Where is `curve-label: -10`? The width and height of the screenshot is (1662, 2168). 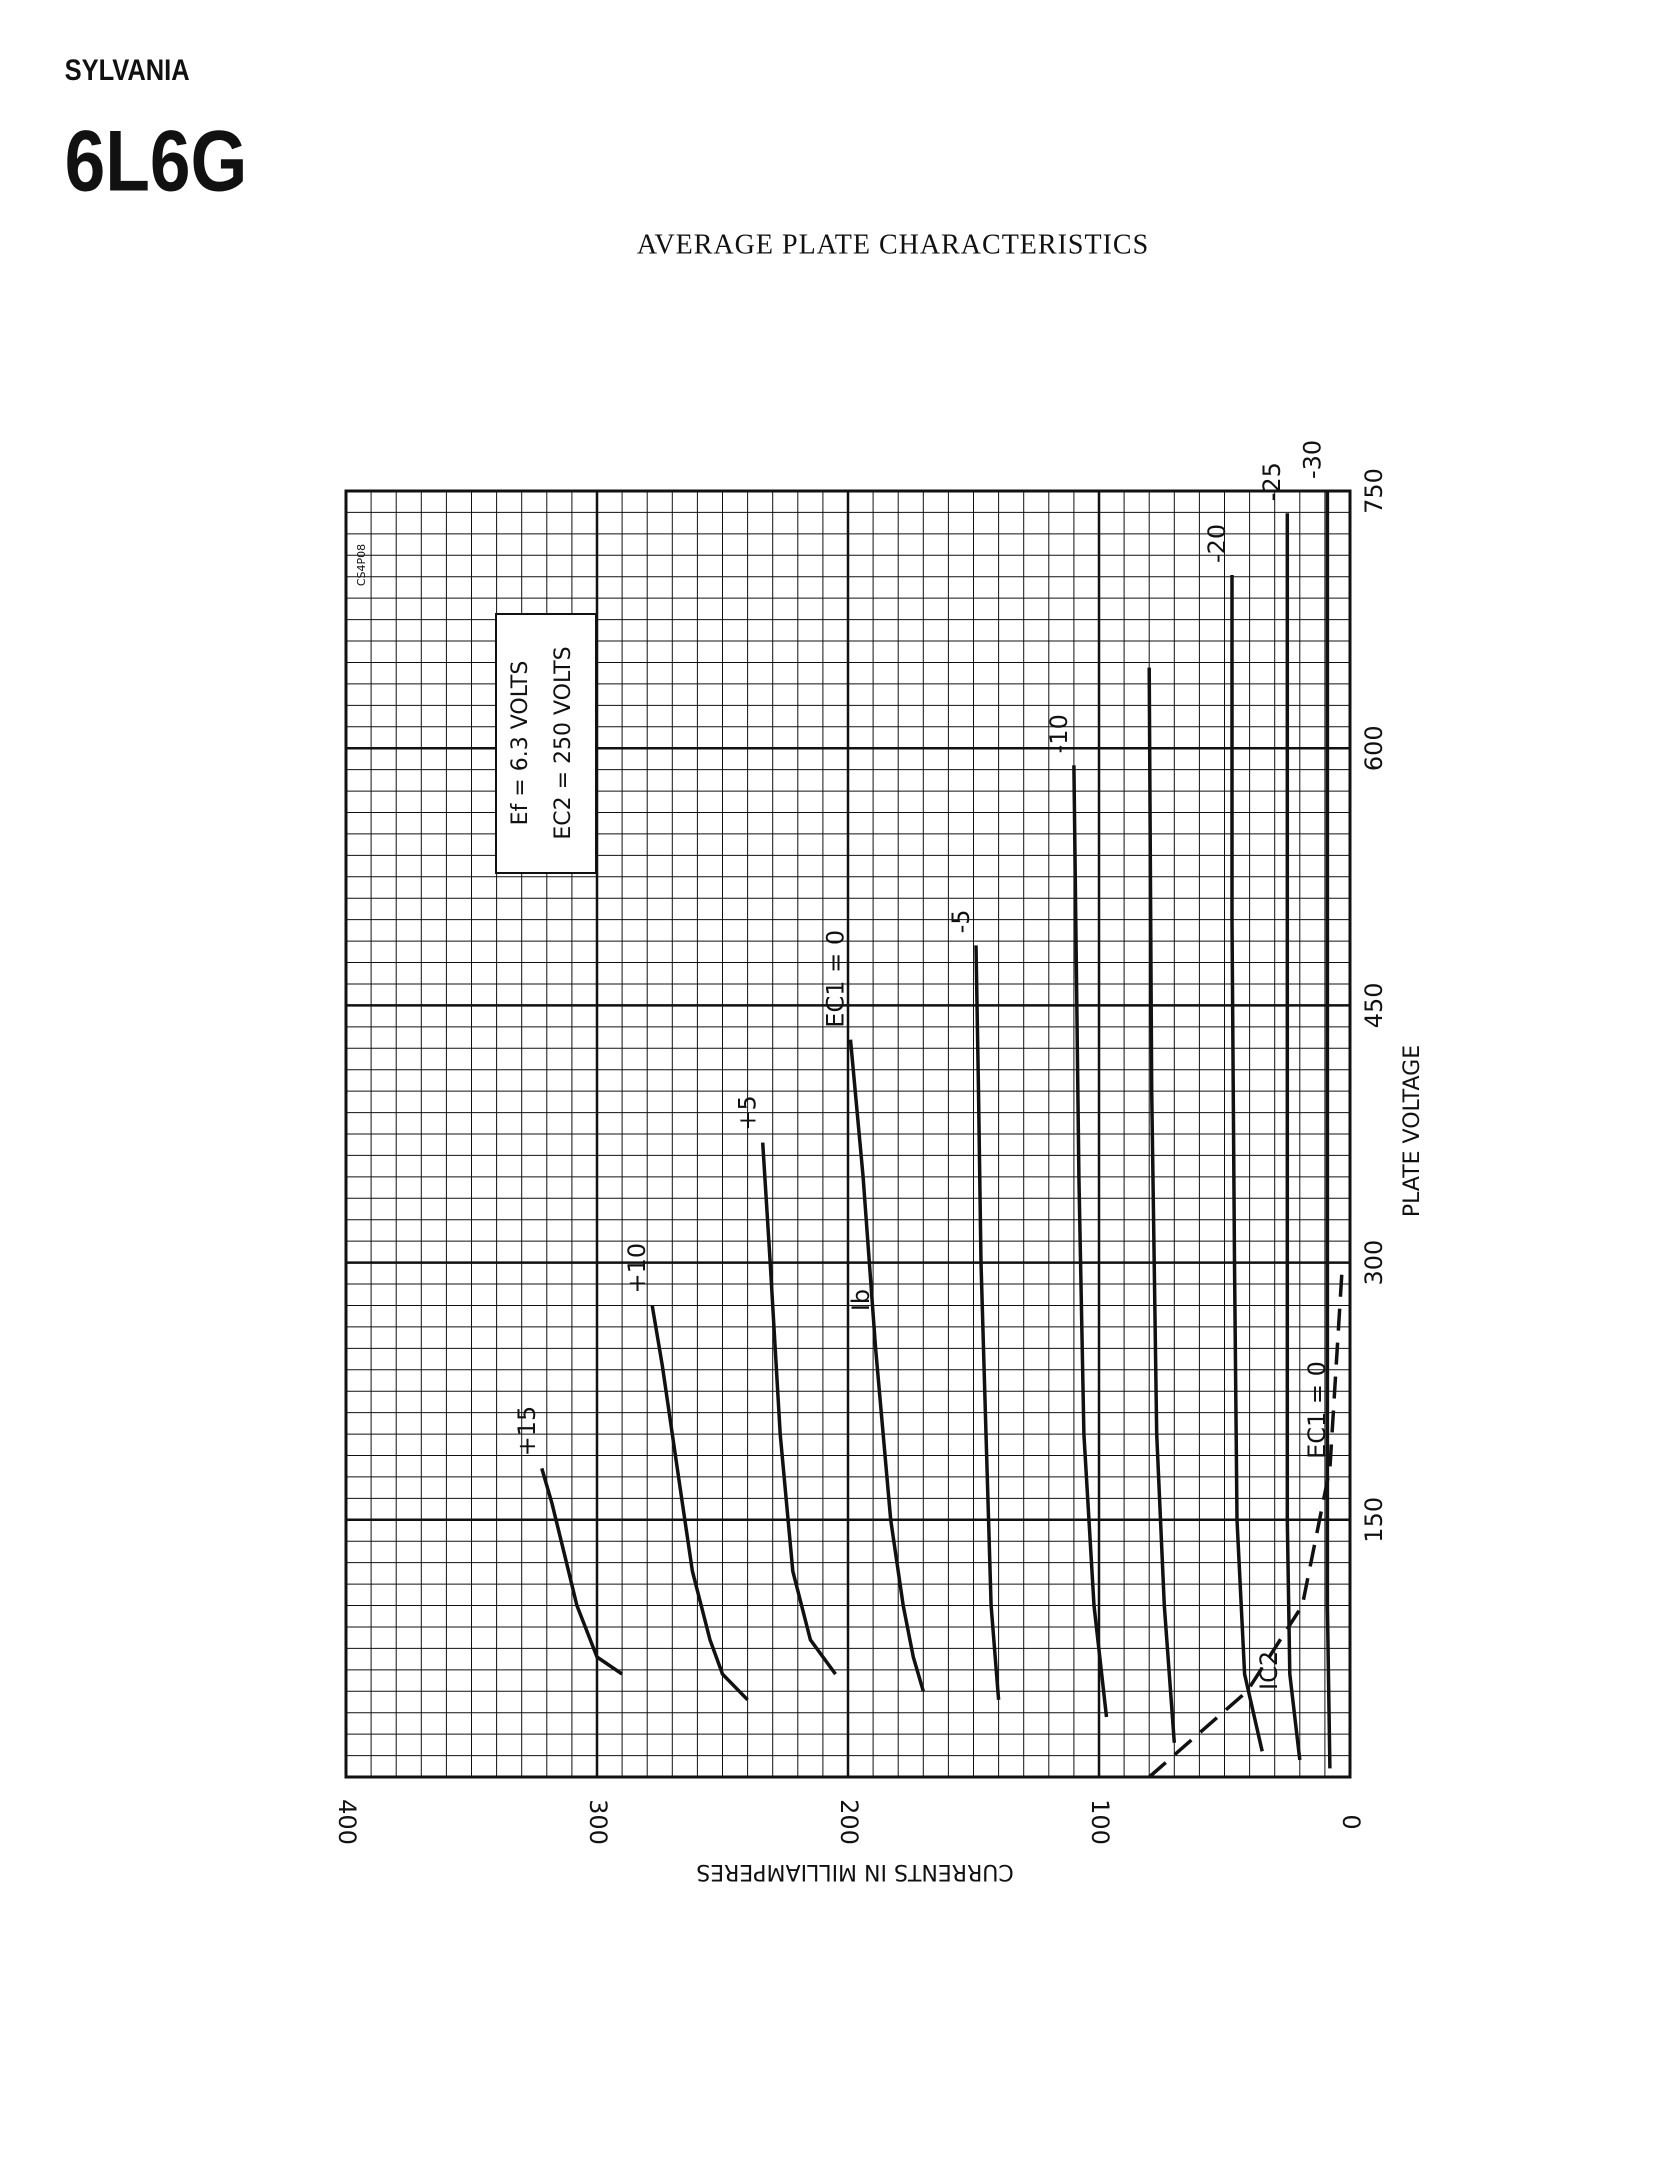
curve-label: -10 is located at coordinates (1059, 733).